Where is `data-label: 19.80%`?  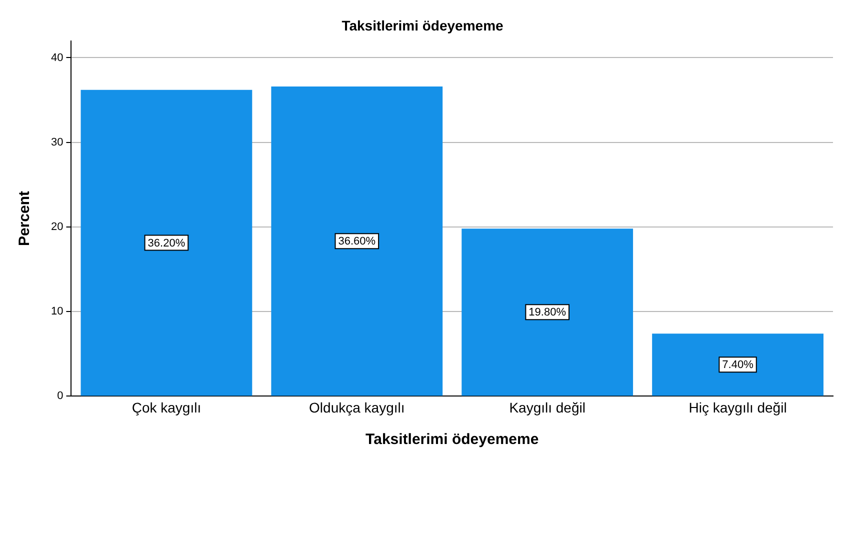 data-label: 19.80% is located at coordinates (547, 312).